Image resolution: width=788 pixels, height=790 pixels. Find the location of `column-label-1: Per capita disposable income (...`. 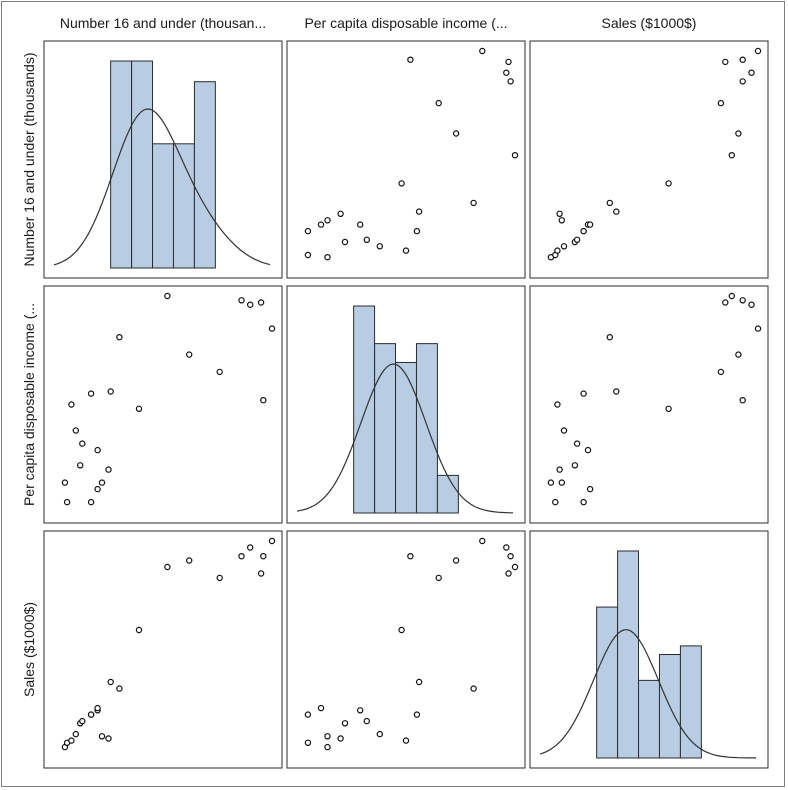

column-label-1: Per capita disposable income (... is located at coordinates (405, 23).